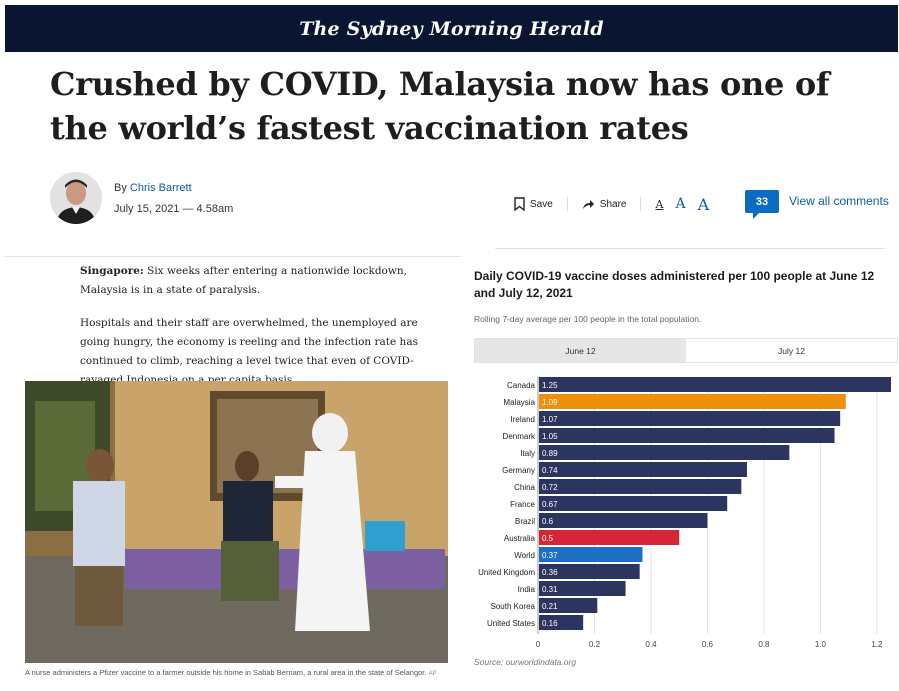 Image resolution: width=899 pixels, height=691 pixels. Describe the element at coordinates (582, 588) in the screenshot. I see `bar-india` at that location.